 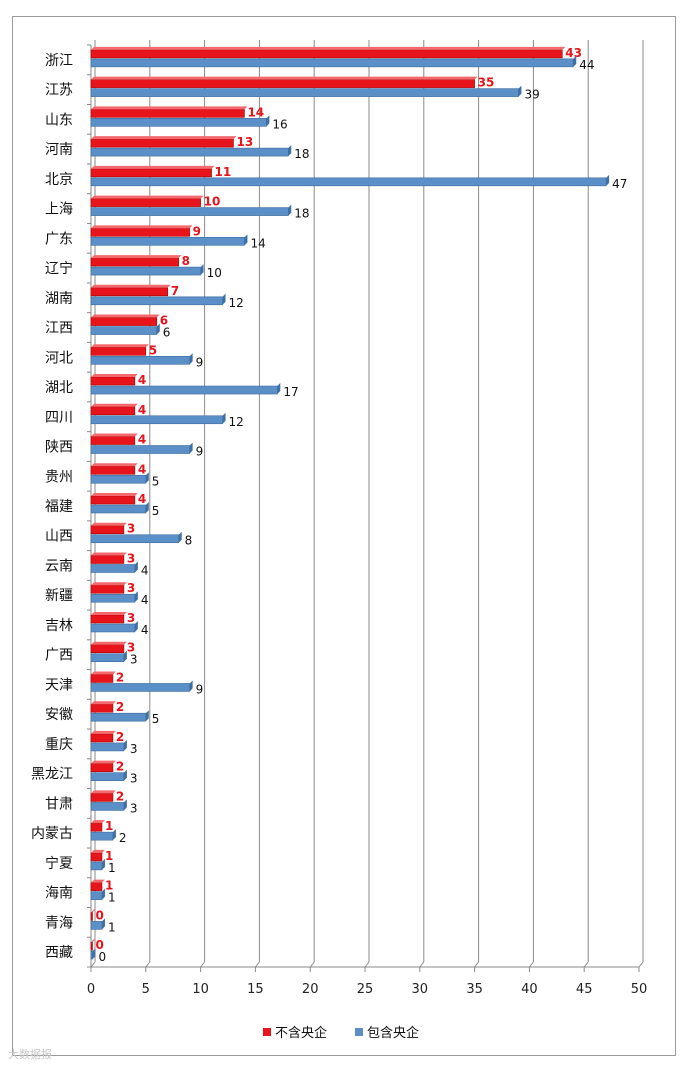 What do you see at coordinates (359, 1032) in the screenshot?
I see `legend-swatch-incl-central` at bounding box center [359, 1032].